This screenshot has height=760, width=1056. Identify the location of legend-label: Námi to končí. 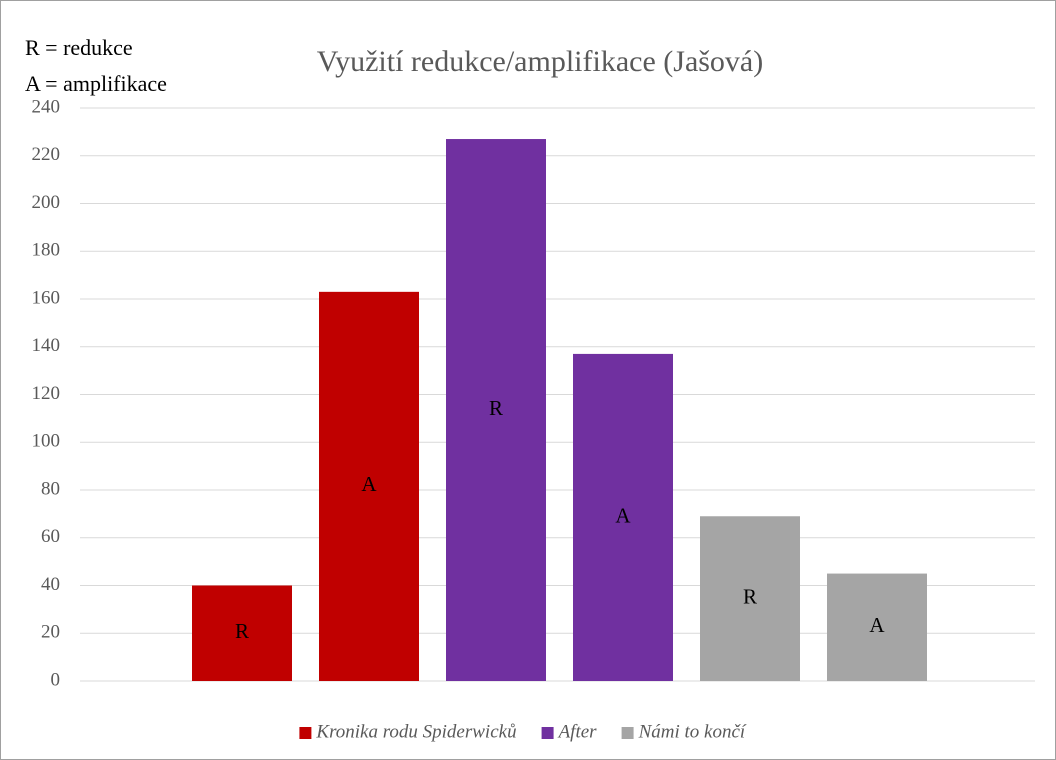
(692, 731).